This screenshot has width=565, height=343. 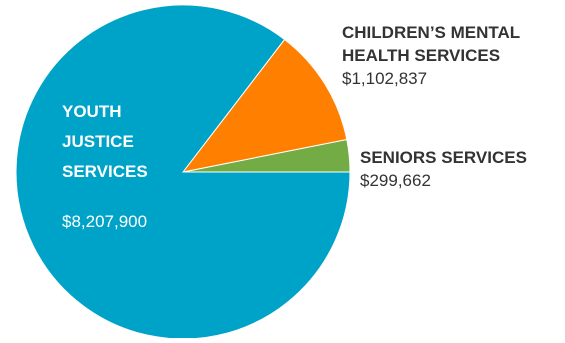 I want to click on slice-category-childrens-mental-health: CHILDREN’S MENTAL HEALTH SERVICES, so click(x=449, y=44).